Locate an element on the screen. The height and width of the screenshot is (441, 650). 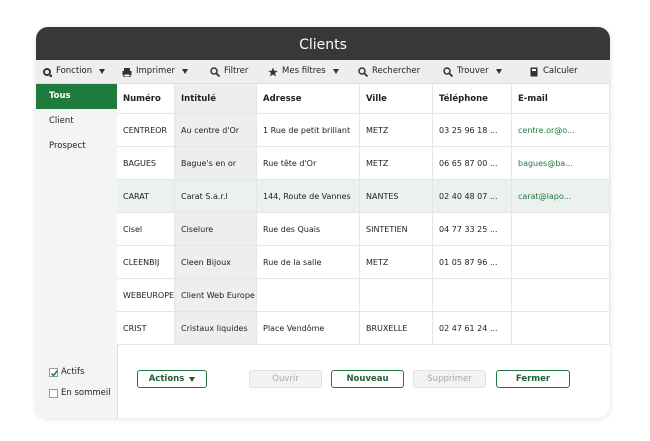
window-title: Clients is located at coordinates (323, 43).